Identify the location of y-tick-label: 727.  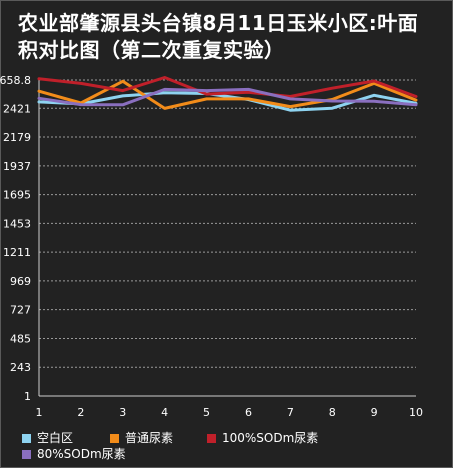
(20, 310).